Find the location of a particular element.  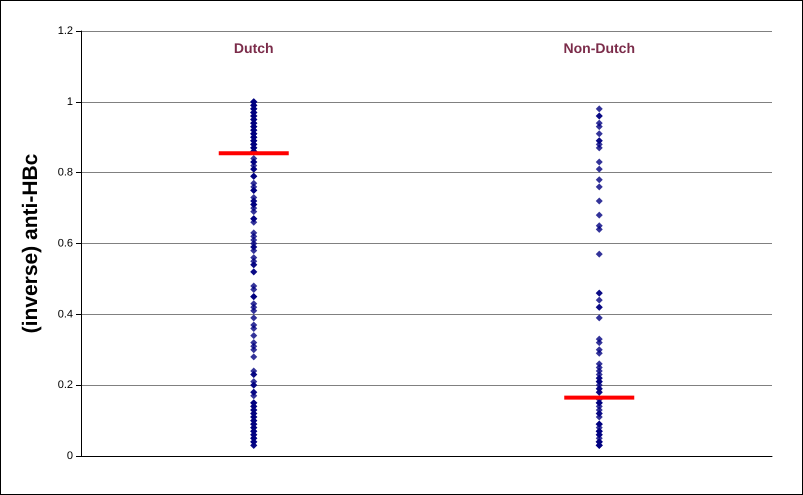

y-axis-title: (inverse) anti-HBc is located at coordinates (30, 243).